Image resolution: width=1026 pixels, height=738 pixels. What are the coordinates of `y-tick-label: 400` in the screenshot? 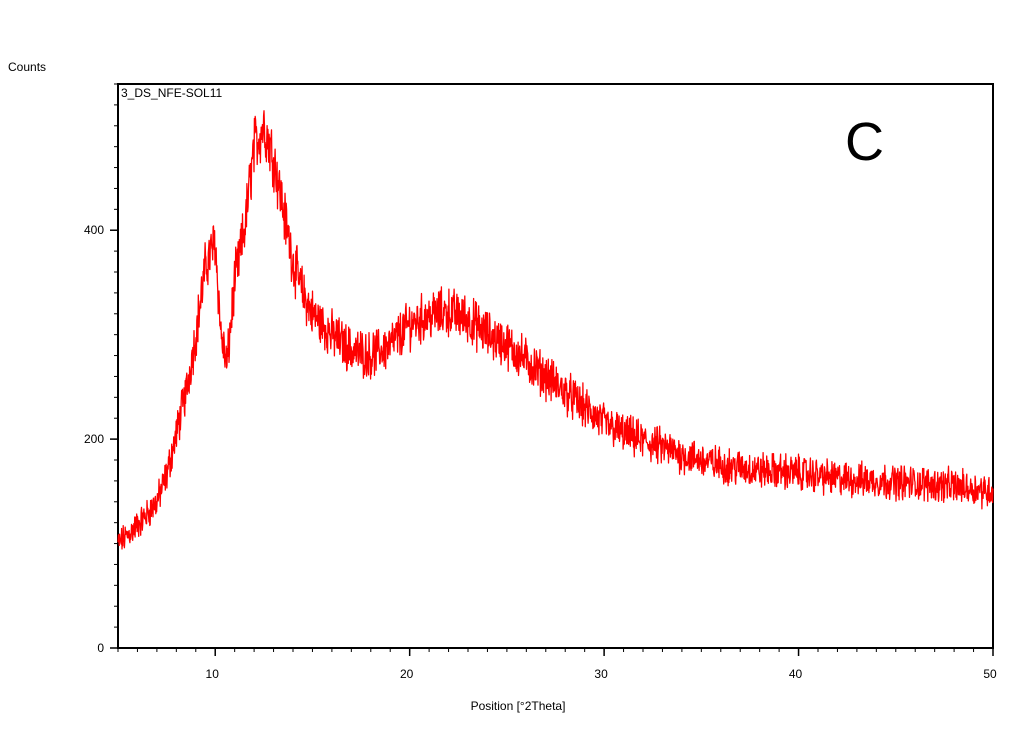 It's located at (94, 230).